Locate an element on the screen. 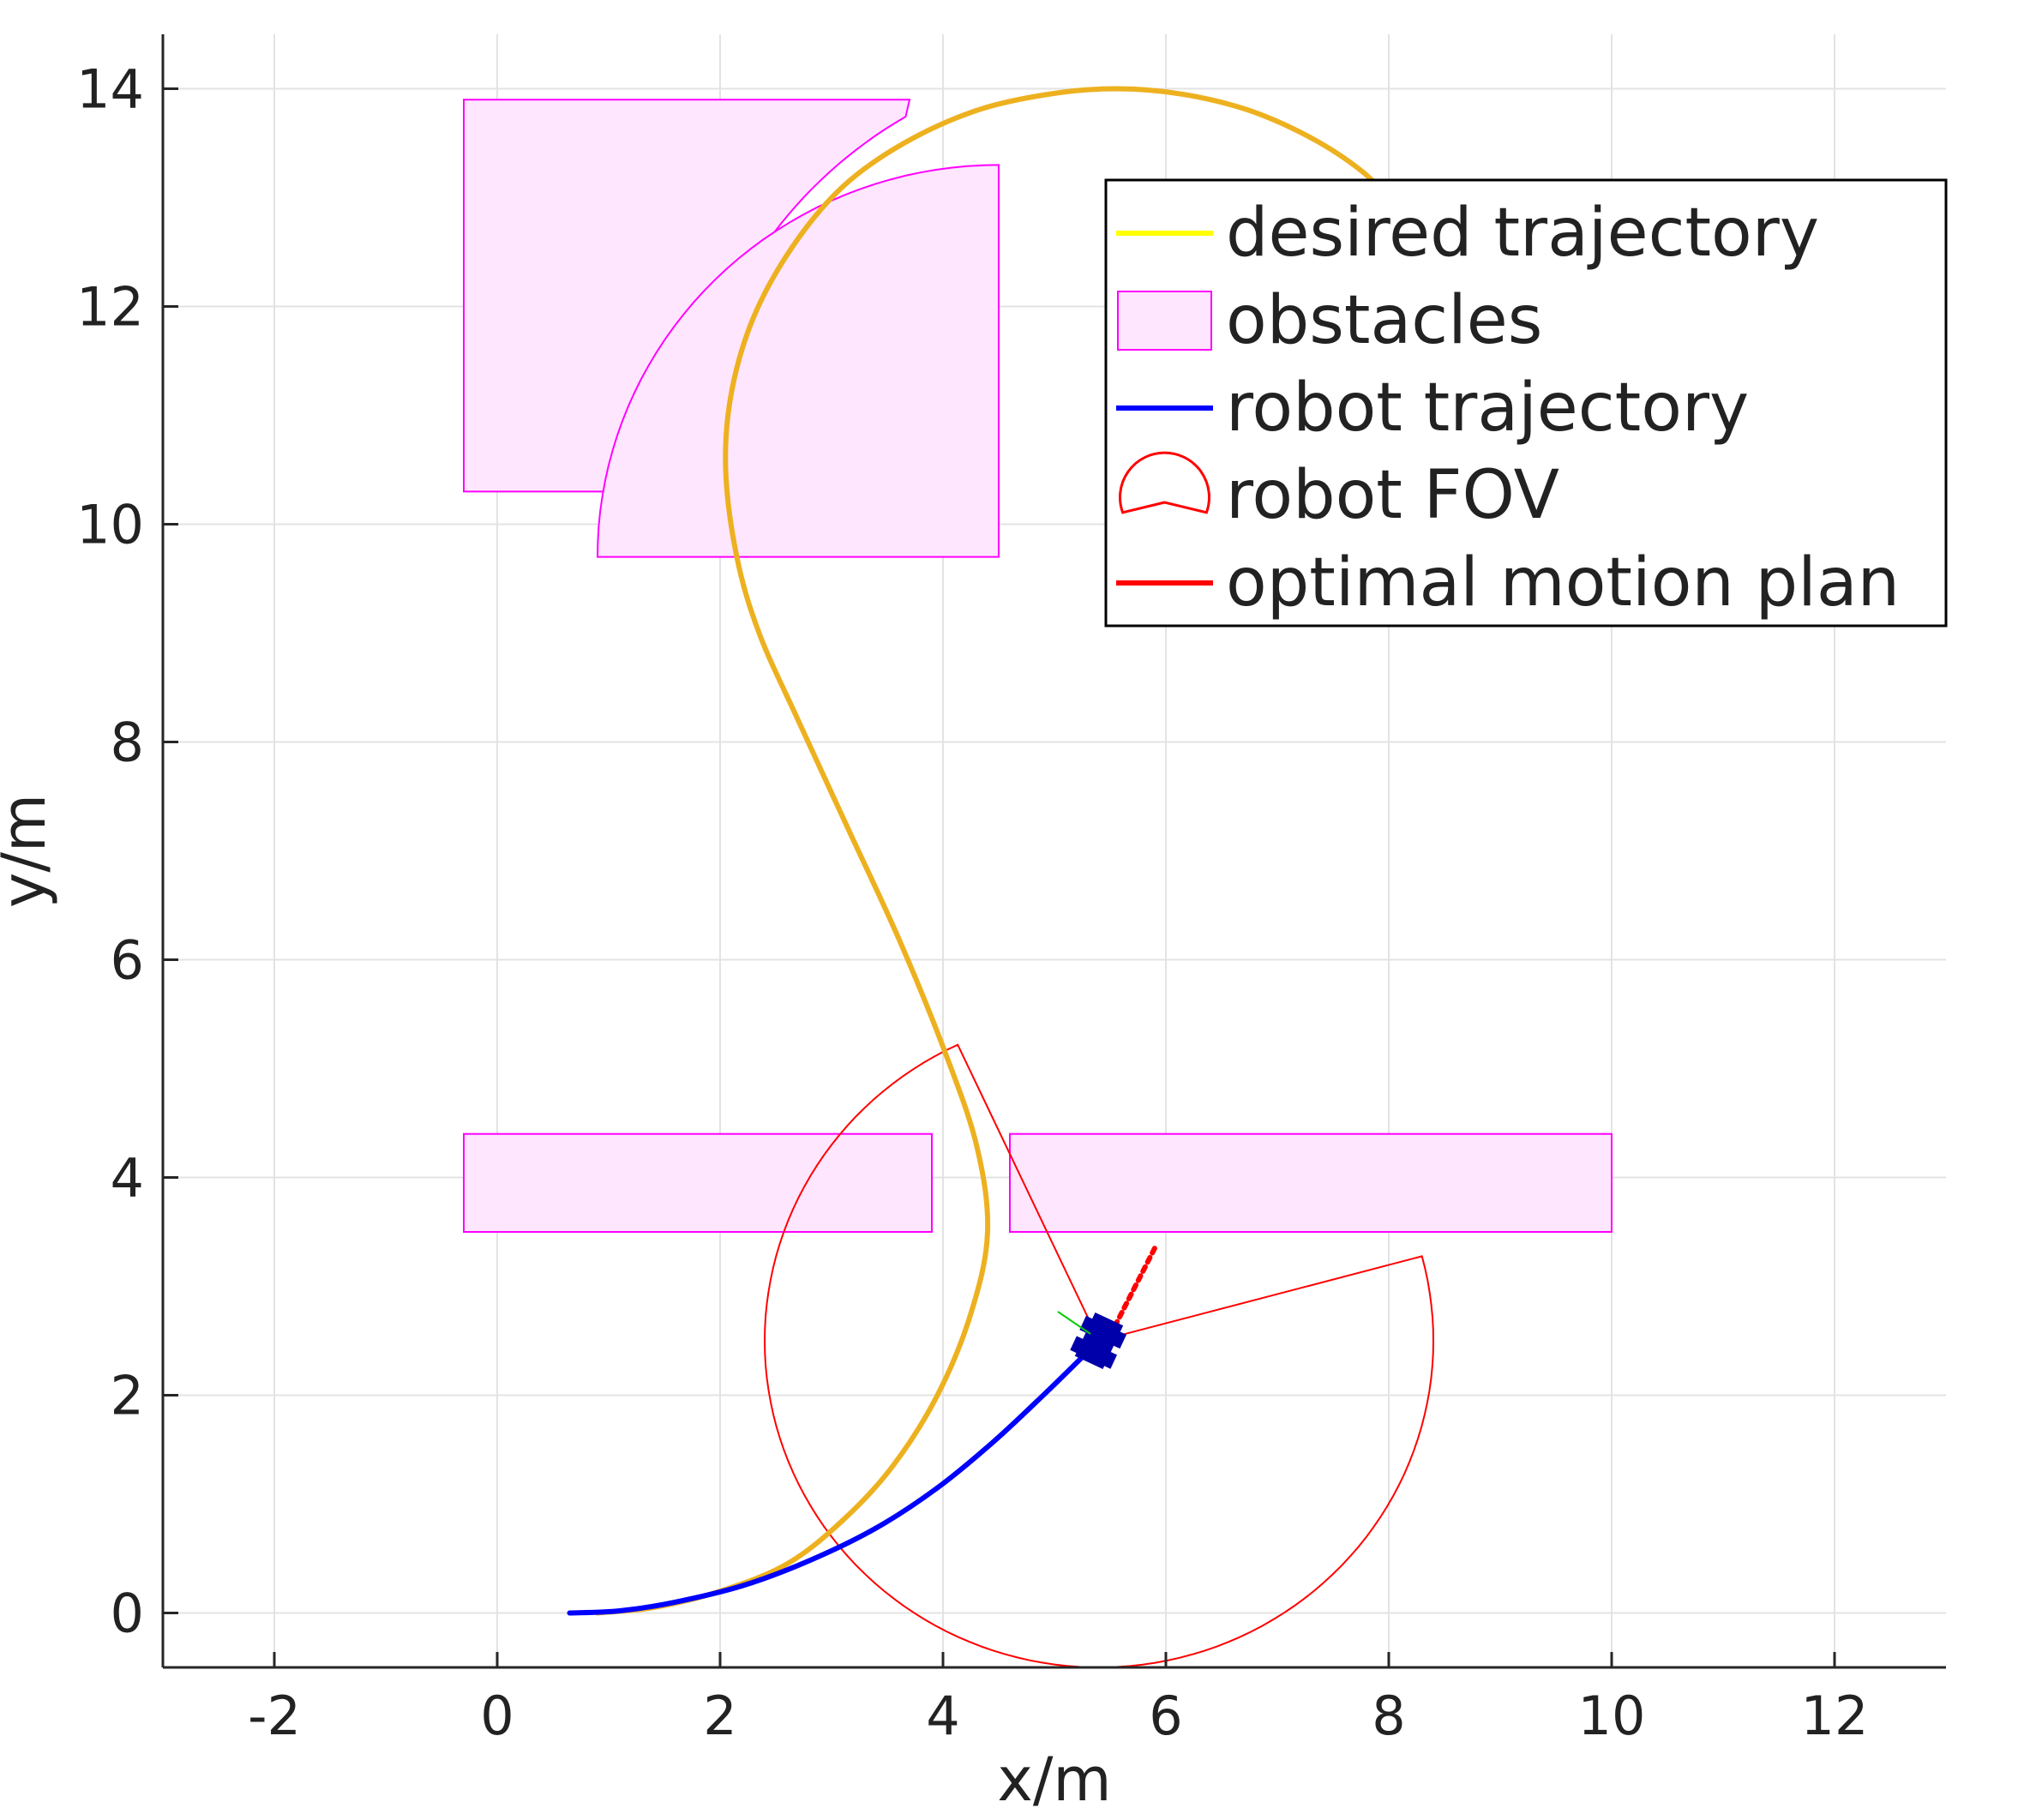  x-tick-label: 10 is located at coordinates (1612, 1716).